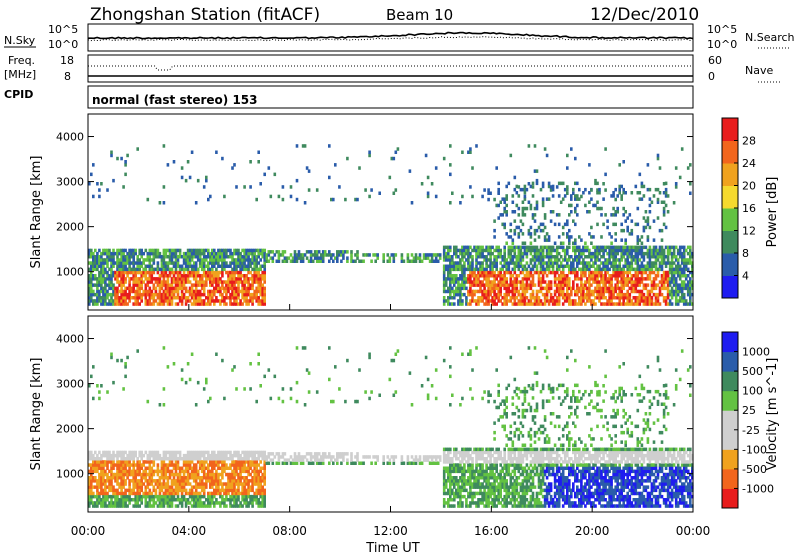  What do you see at coordinates (711, 76) in the screenshot?
I see `nave-tick-bottom: 0` at bounding box center [711, 76].